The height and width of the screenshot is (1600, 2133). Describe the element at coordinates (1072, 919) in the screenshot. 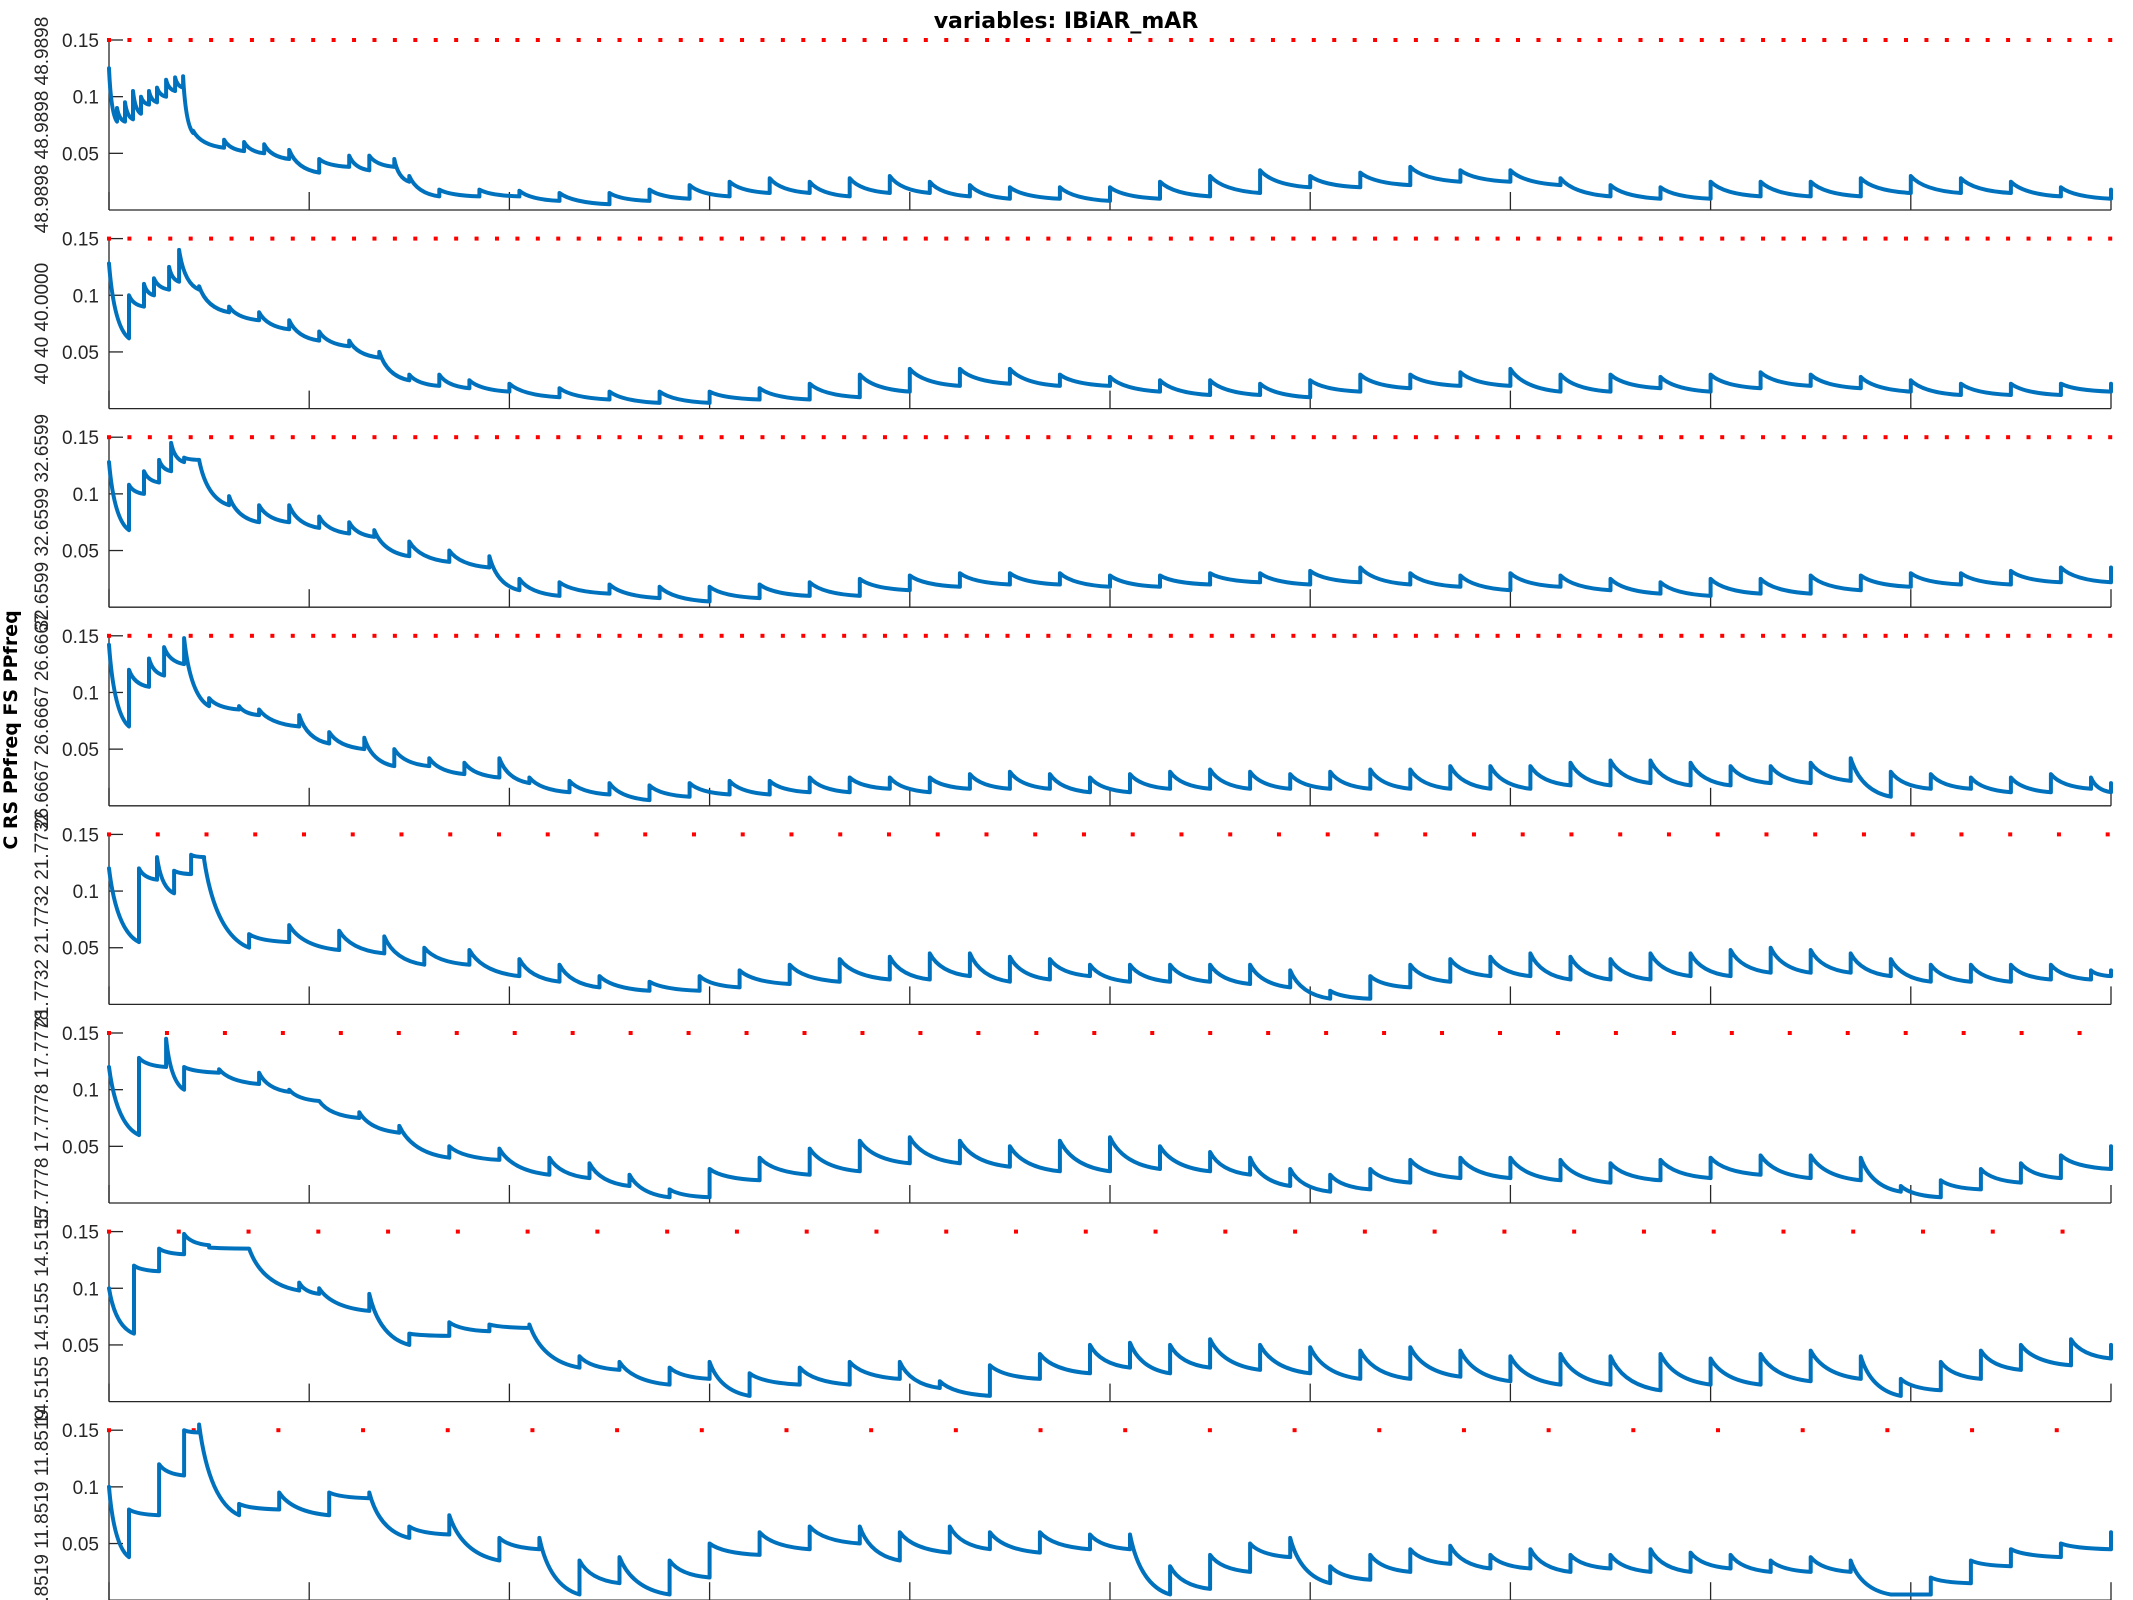

I see `subplot-5: 0.05 0.1 0.15 21.7732 21.7732 21.7732` at that location.